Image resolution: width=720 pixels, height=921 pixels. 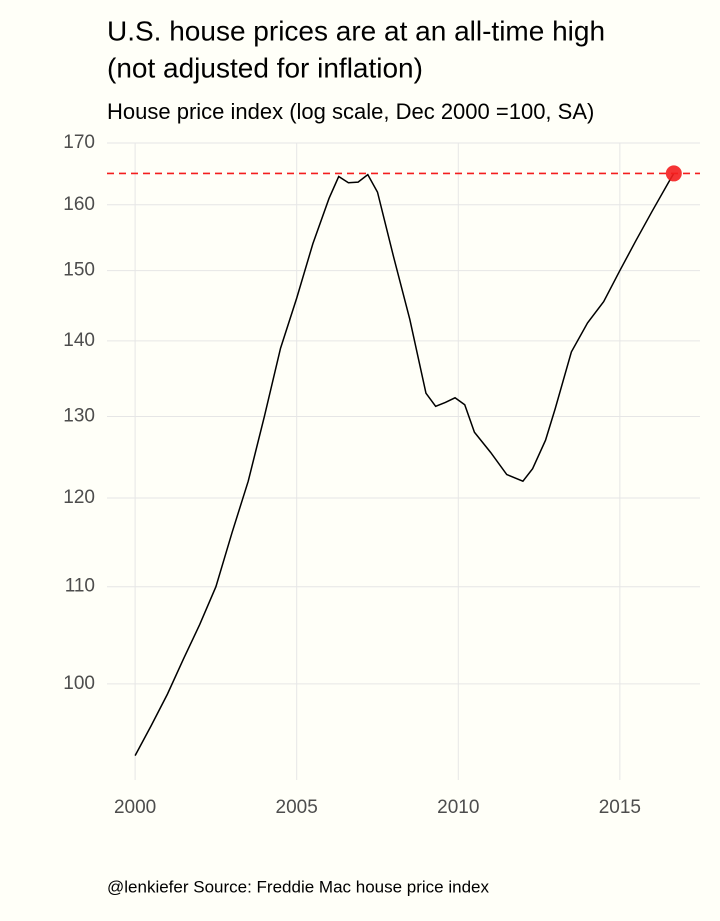 What do you see at coordinates (620, 807) in the screenshot?
I see `x-tick-label: 2015` at bounding box center [620, 807].